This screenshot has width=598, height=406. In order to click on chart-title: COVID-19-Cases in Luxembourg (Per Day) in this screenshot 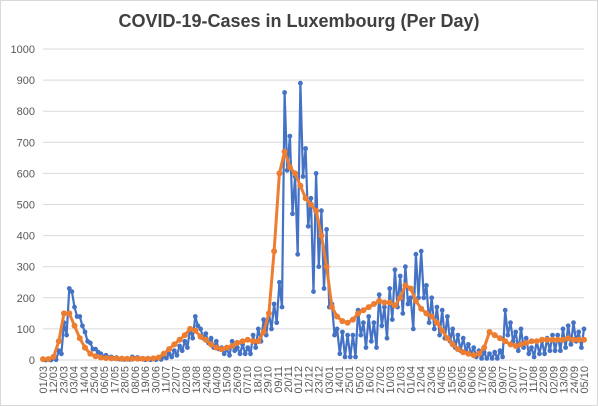, I will do `click(299, 21)`.